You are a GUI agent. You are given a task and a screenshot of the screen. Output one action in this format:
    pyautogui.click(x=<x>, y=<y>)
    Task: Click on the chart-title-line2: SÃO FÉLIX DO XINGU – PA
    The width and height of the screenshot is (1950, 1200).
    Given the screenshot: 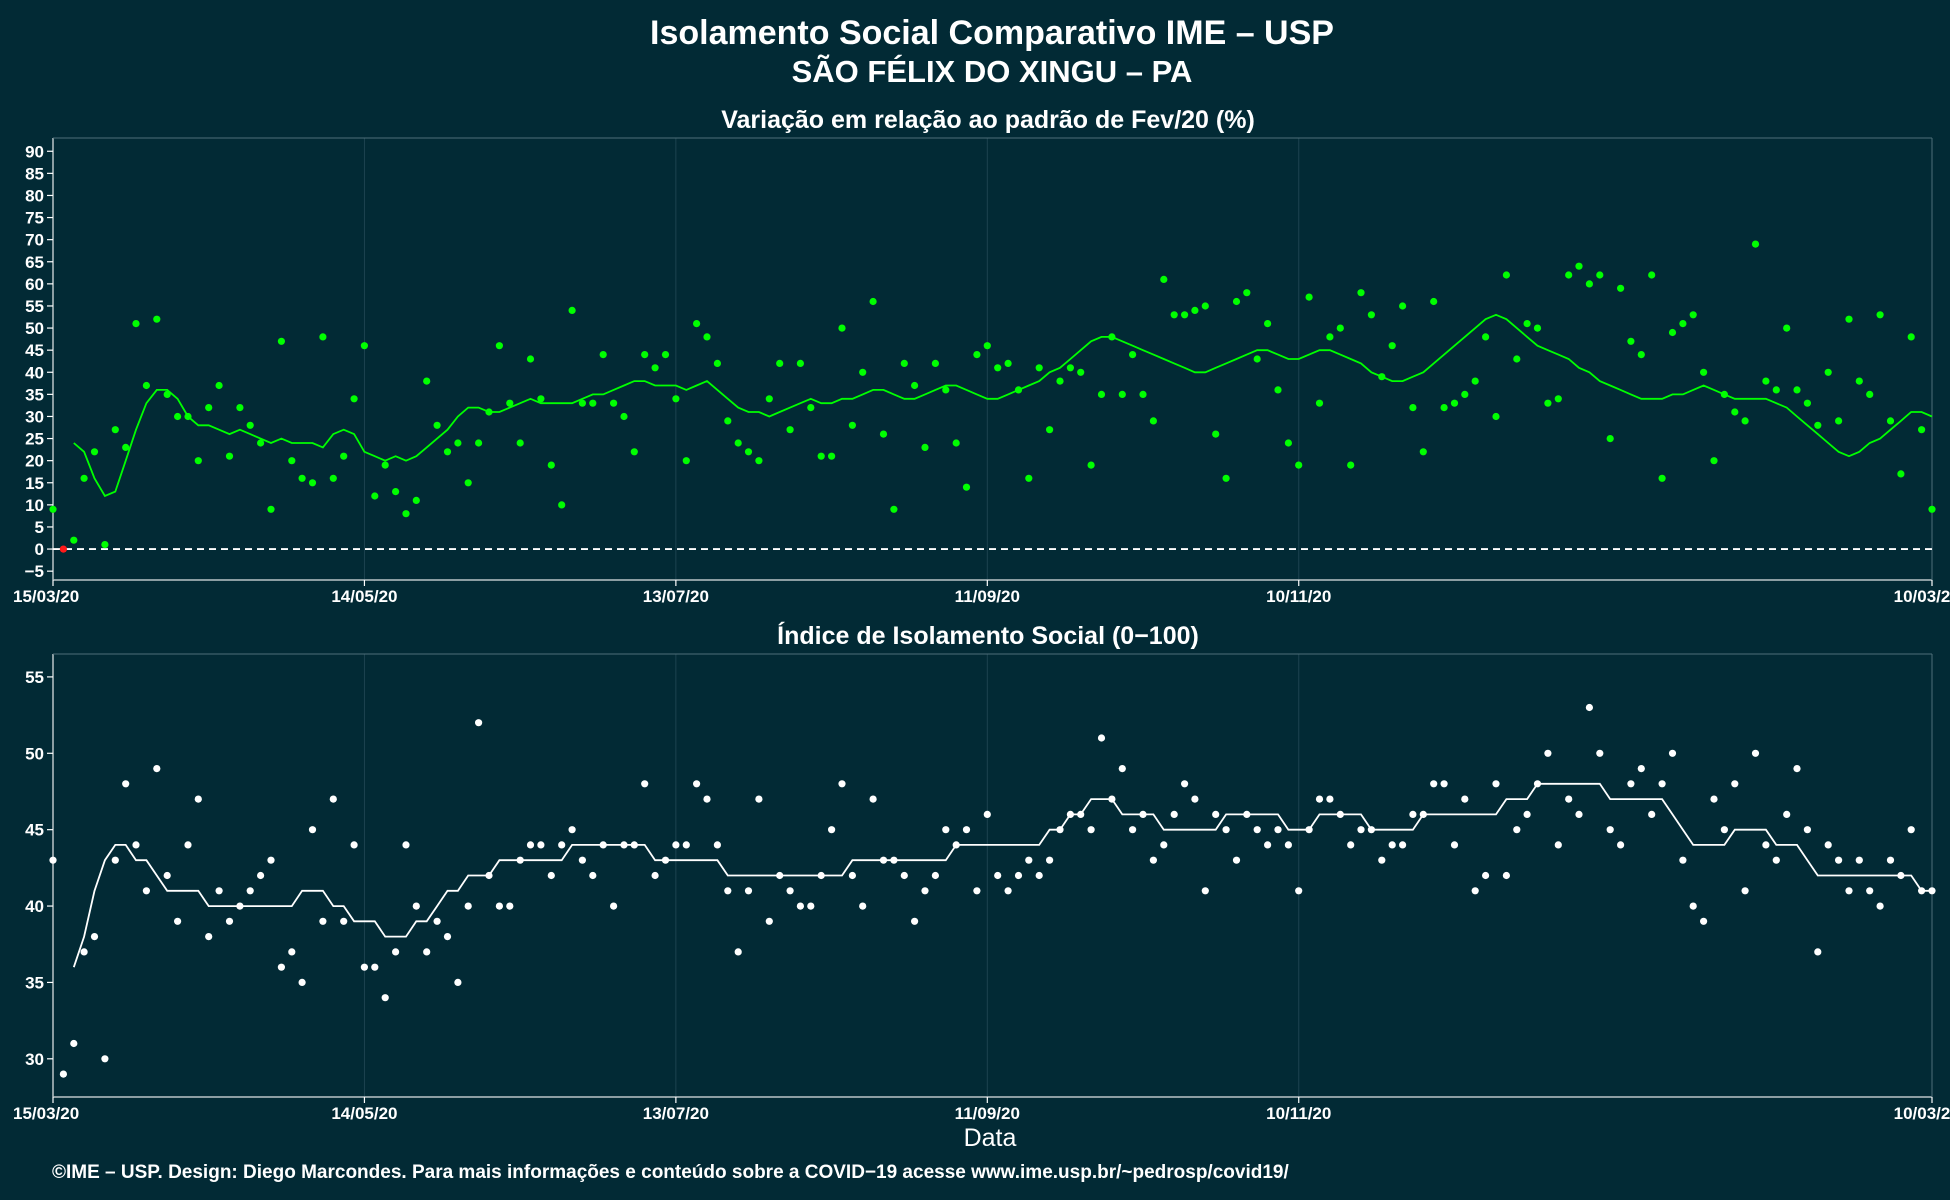 What is the action you would take?
    pyautogui.click(x=992, y=71)
    